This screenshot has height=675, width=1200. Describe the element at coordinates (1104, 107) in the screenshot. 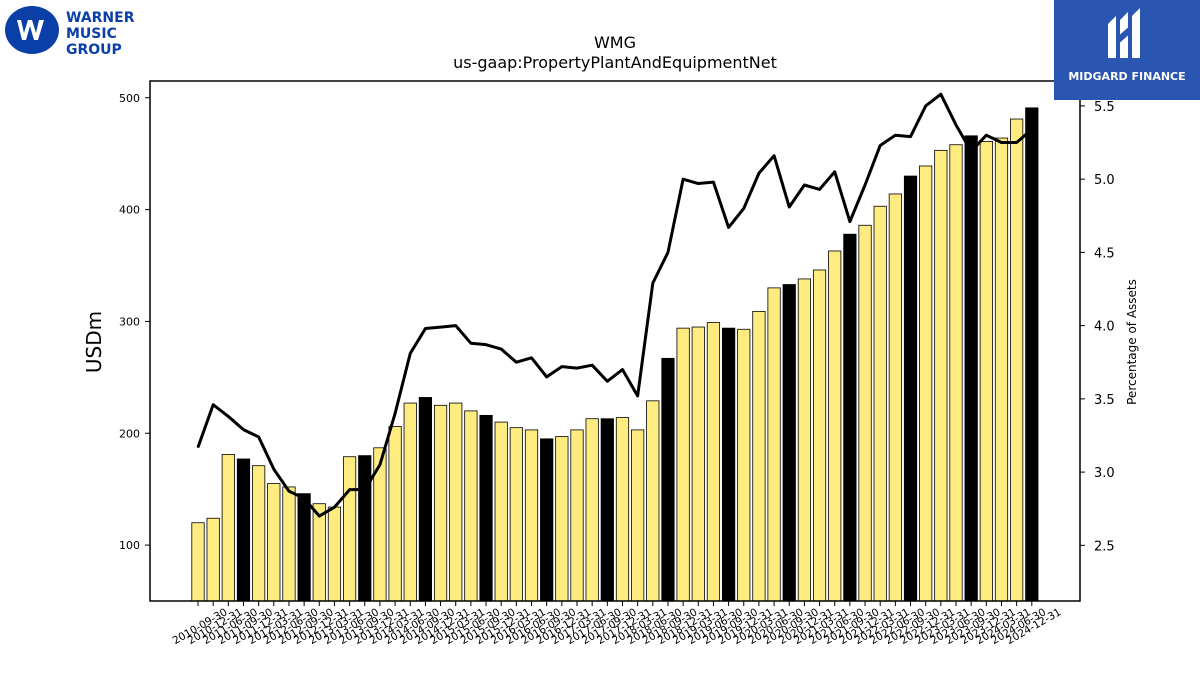

I see `y2-tick-label: 5.5` at that location.